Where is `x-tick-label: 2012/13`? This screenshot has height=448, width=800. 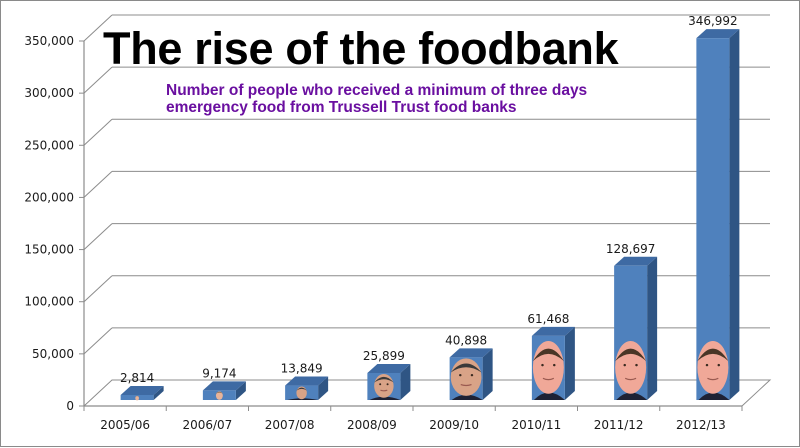 x-tick-label: 2012/13 is located at coordinates (701, 425).